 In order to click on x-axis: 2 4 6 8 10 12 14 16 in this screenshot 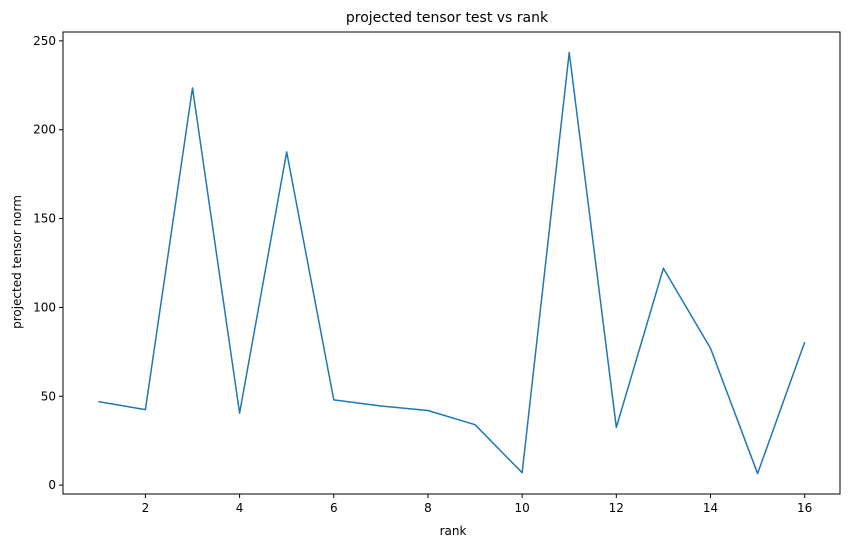, I will do `click(477, 504)`.